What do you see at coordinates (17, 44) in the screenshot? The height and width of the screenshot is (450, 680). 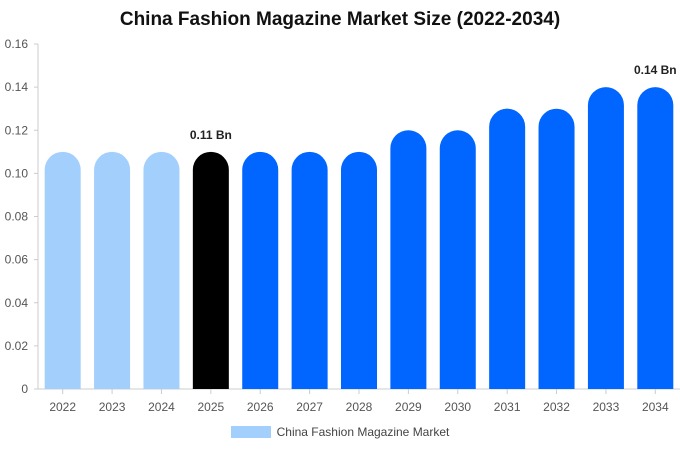 I see `y-tick-label: 0.16` at bounding box center [17, 44].